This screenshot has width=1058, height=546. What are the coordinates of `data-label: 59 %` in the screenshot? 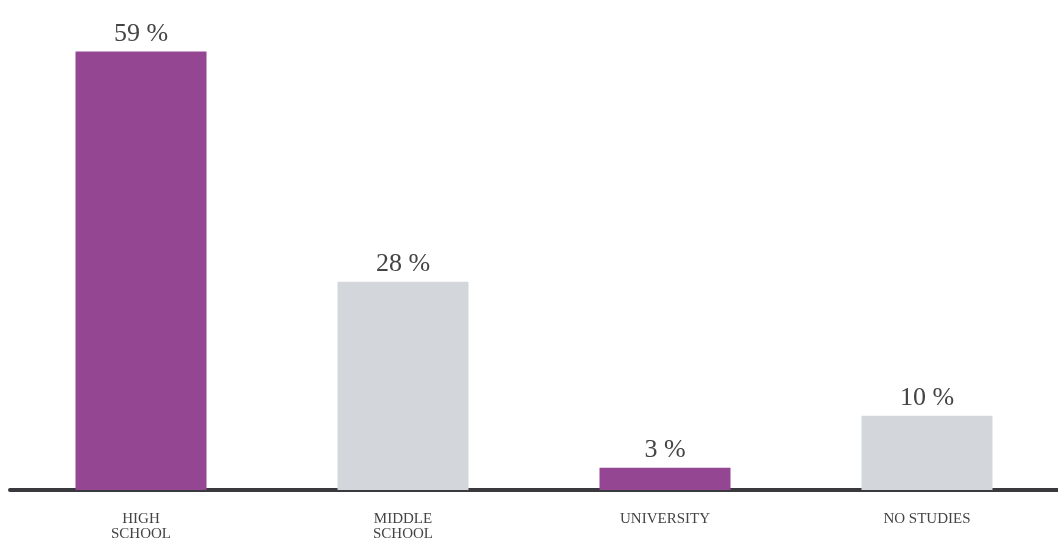 It's located at (141, 32).